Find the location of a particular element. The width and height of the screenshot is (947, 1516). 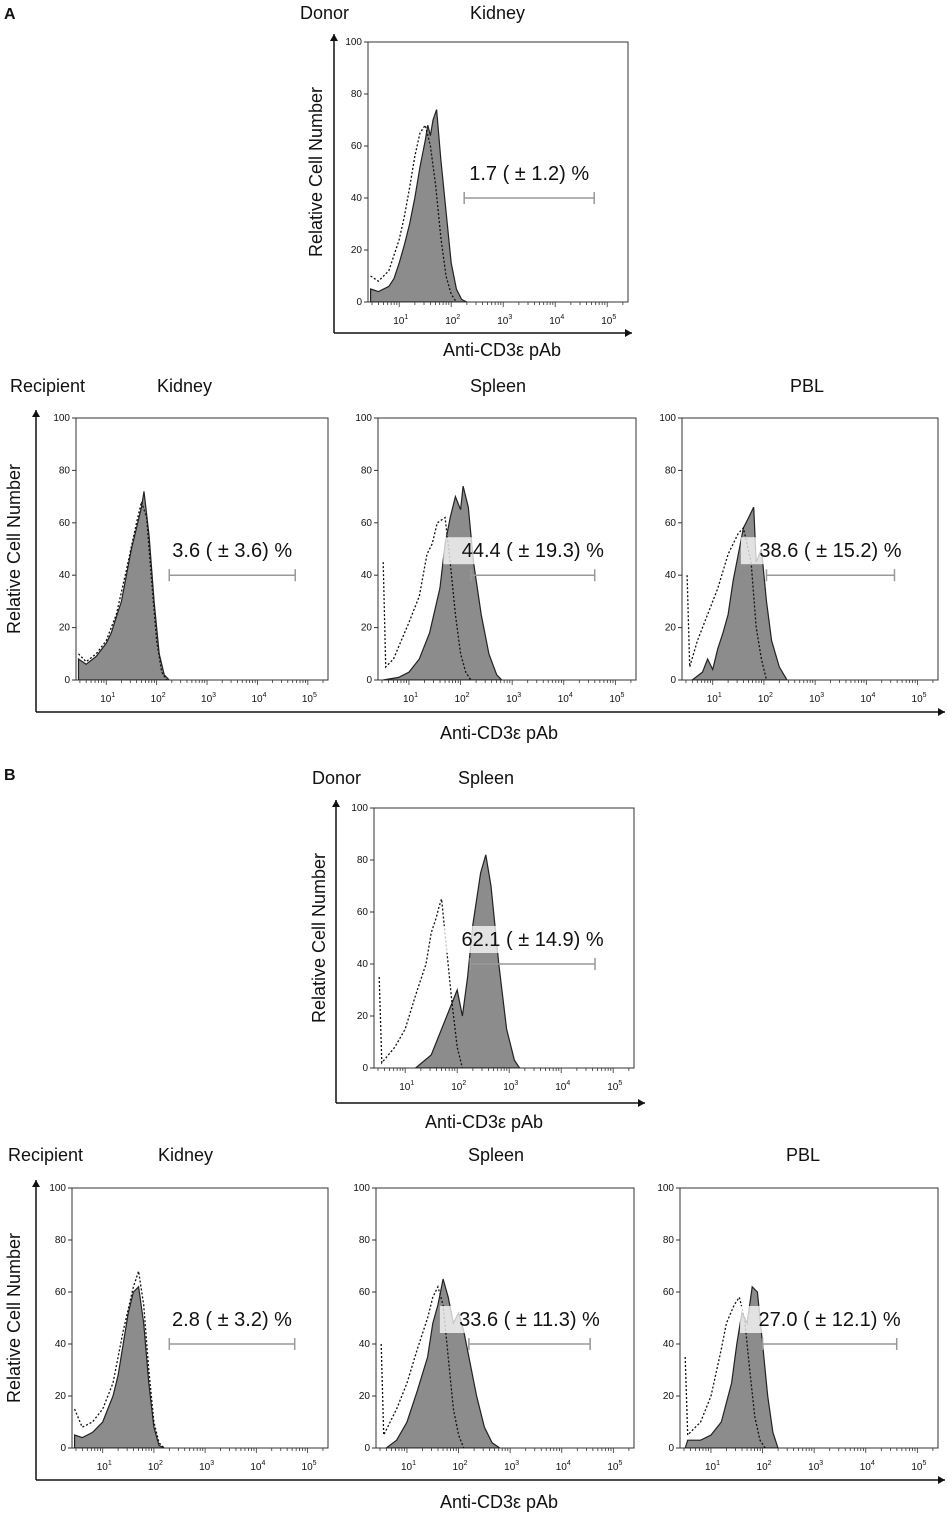

row-label: Donor is located at coordinates (336, 778).